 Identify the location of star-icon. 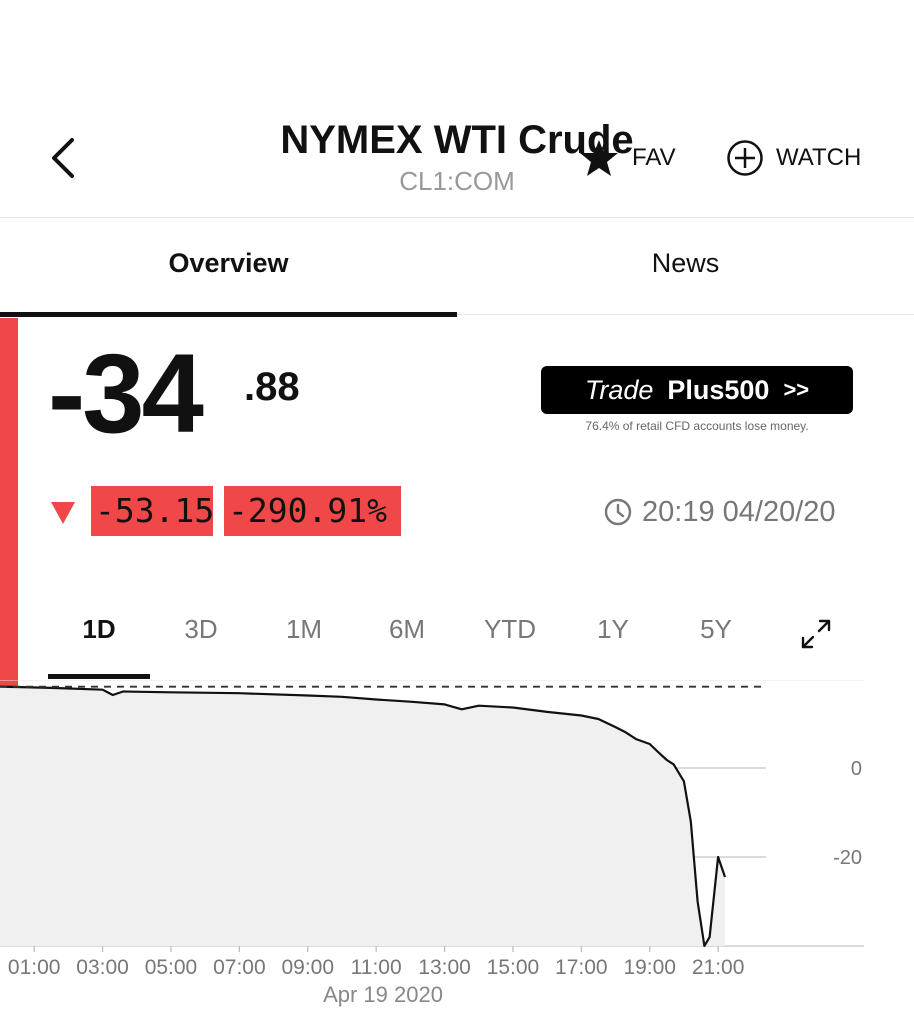
(599, 158).